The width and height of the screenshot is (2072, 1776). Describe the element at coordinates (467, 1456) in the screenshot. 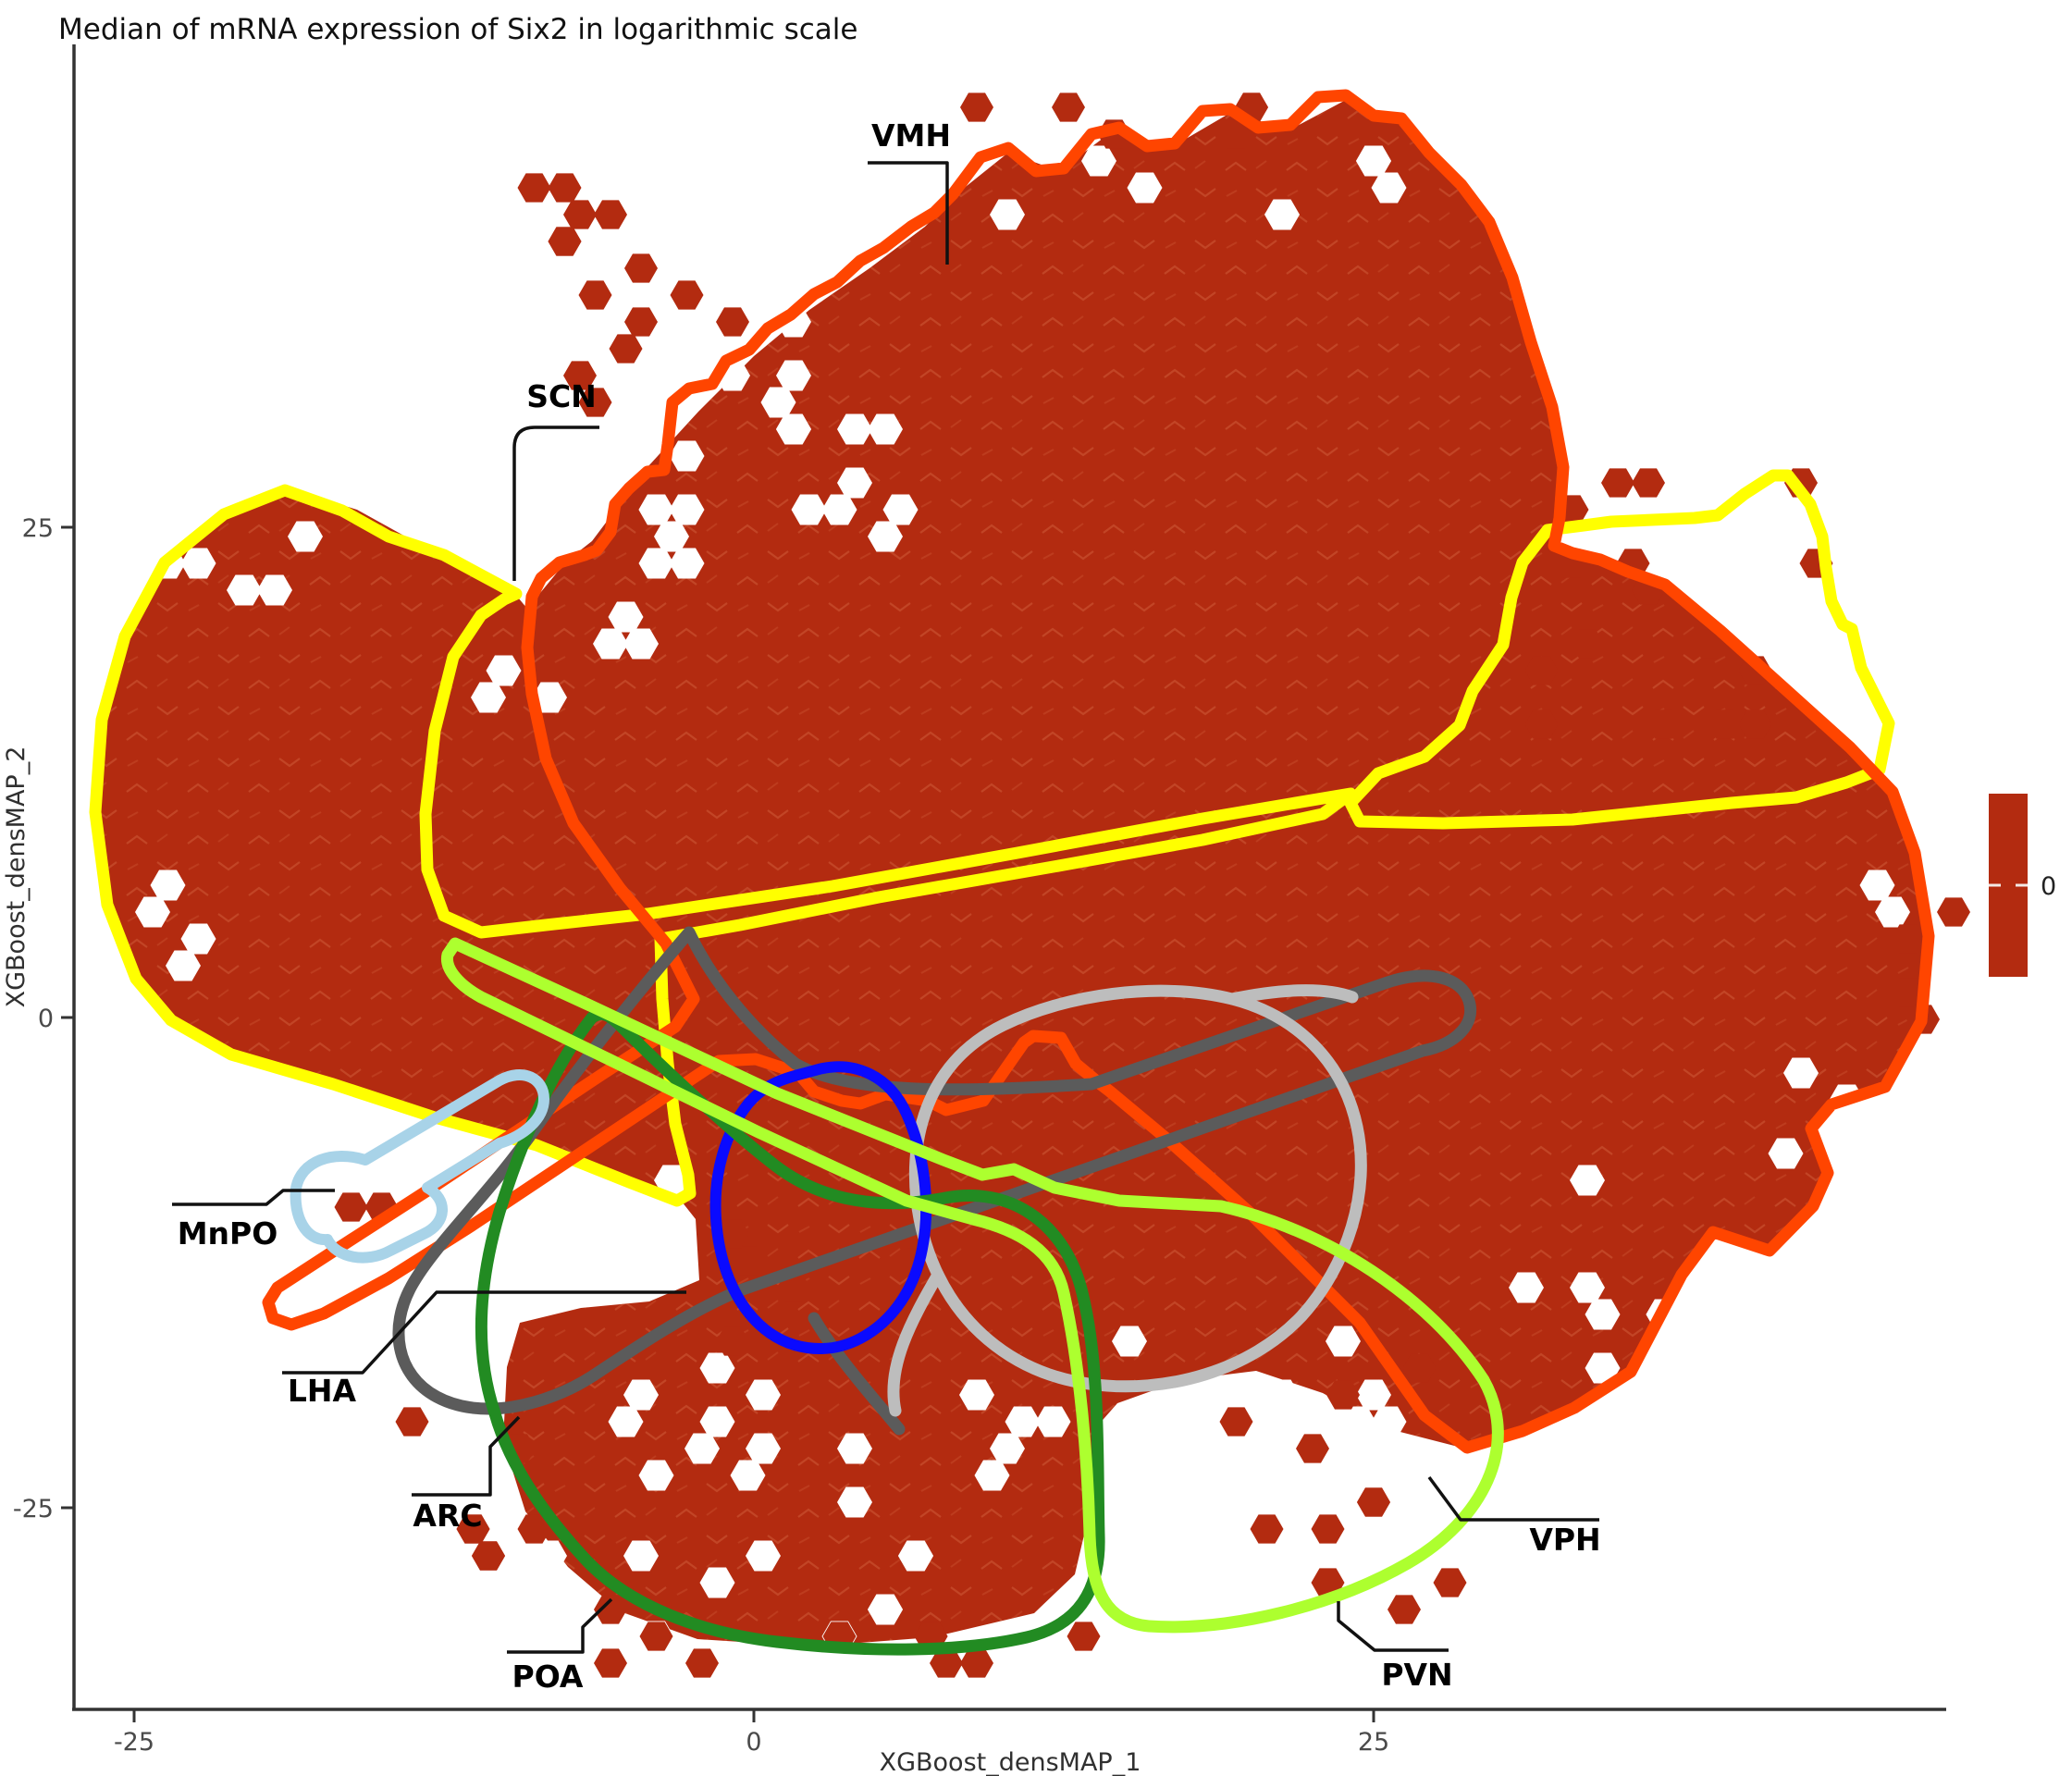

I see `callout-line-arc` at that location.